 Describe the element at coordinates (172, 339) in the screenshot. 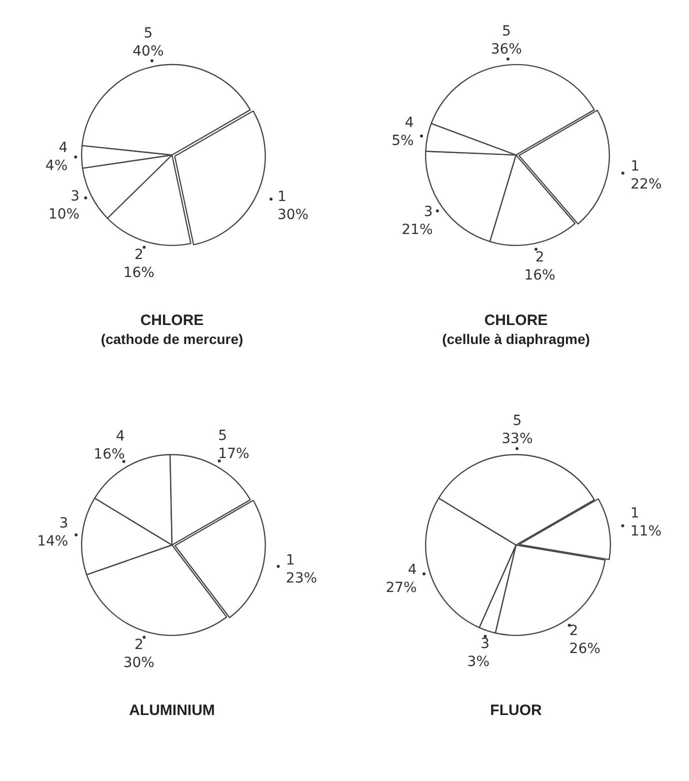

I see `text: (cathode de mercure)` at that location.